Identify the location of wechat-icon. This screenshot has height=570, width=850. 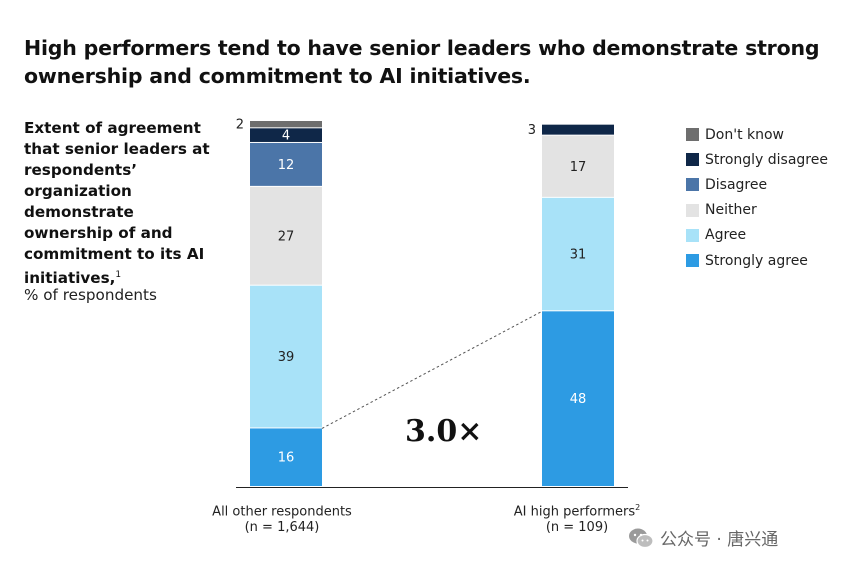
(641, 538).